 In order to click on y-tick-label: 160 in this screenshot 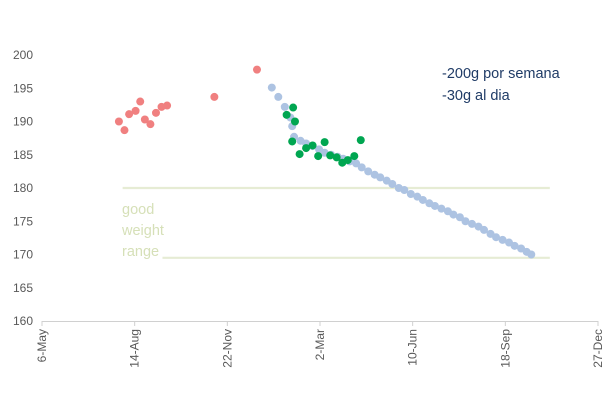, I will do `click(23, 321)`.